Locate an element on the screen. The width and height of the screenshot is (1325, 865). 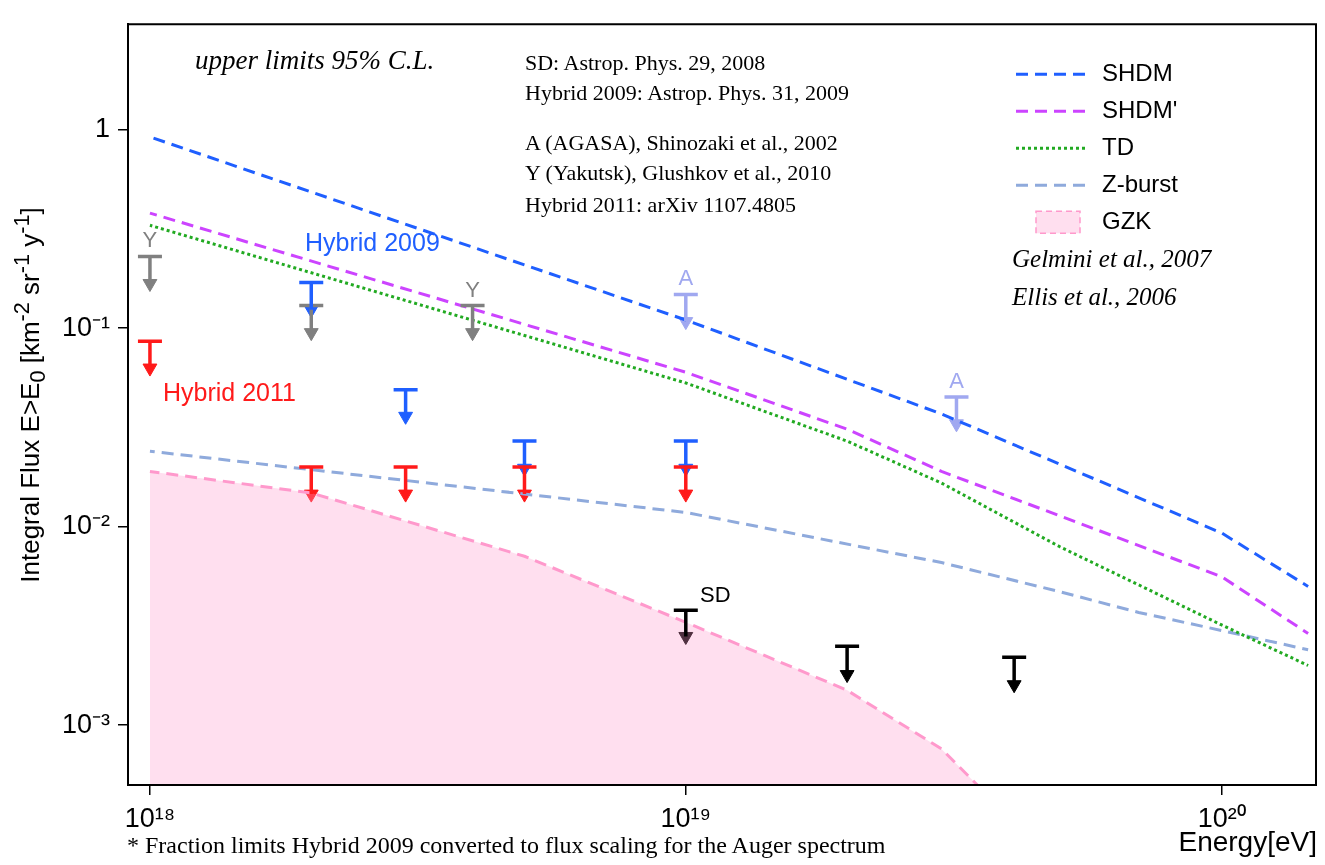
x-tick-label: 10¹⁸ is located at coordinates (150, 817).